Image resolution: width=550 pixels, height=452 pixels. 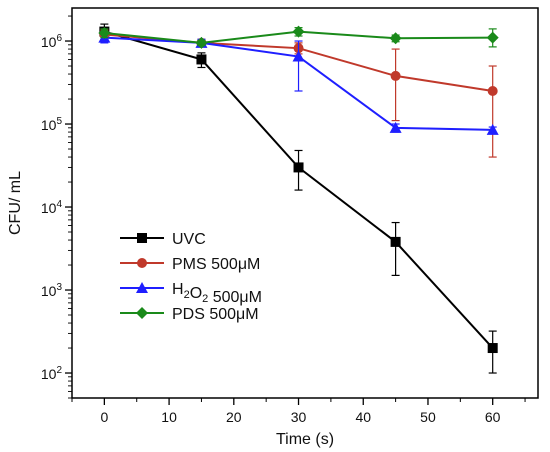 I want to click on legend-text-part: H, so click(x=178, y=289).